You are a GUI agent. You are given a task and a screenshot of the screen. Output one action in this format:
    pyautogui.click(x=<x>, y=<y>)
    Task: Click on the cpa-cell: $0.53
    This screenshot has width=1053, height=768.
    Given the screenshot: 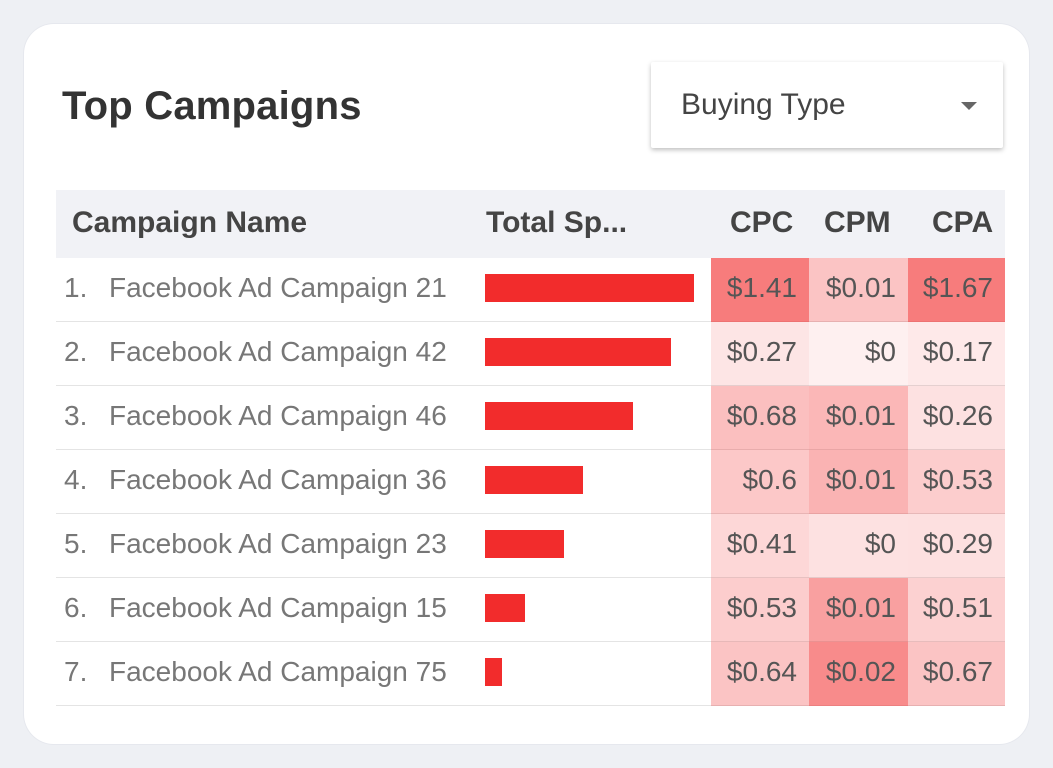 What is the action you would take?
    pyautogui.click(x=956, y=482)
    